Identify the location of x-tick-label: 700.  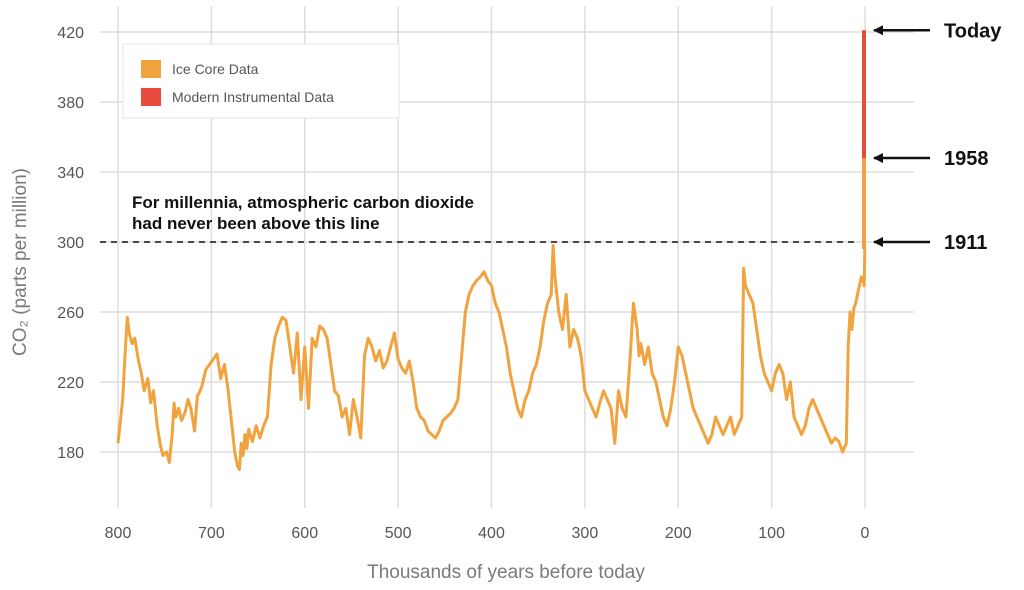
(211, 533).